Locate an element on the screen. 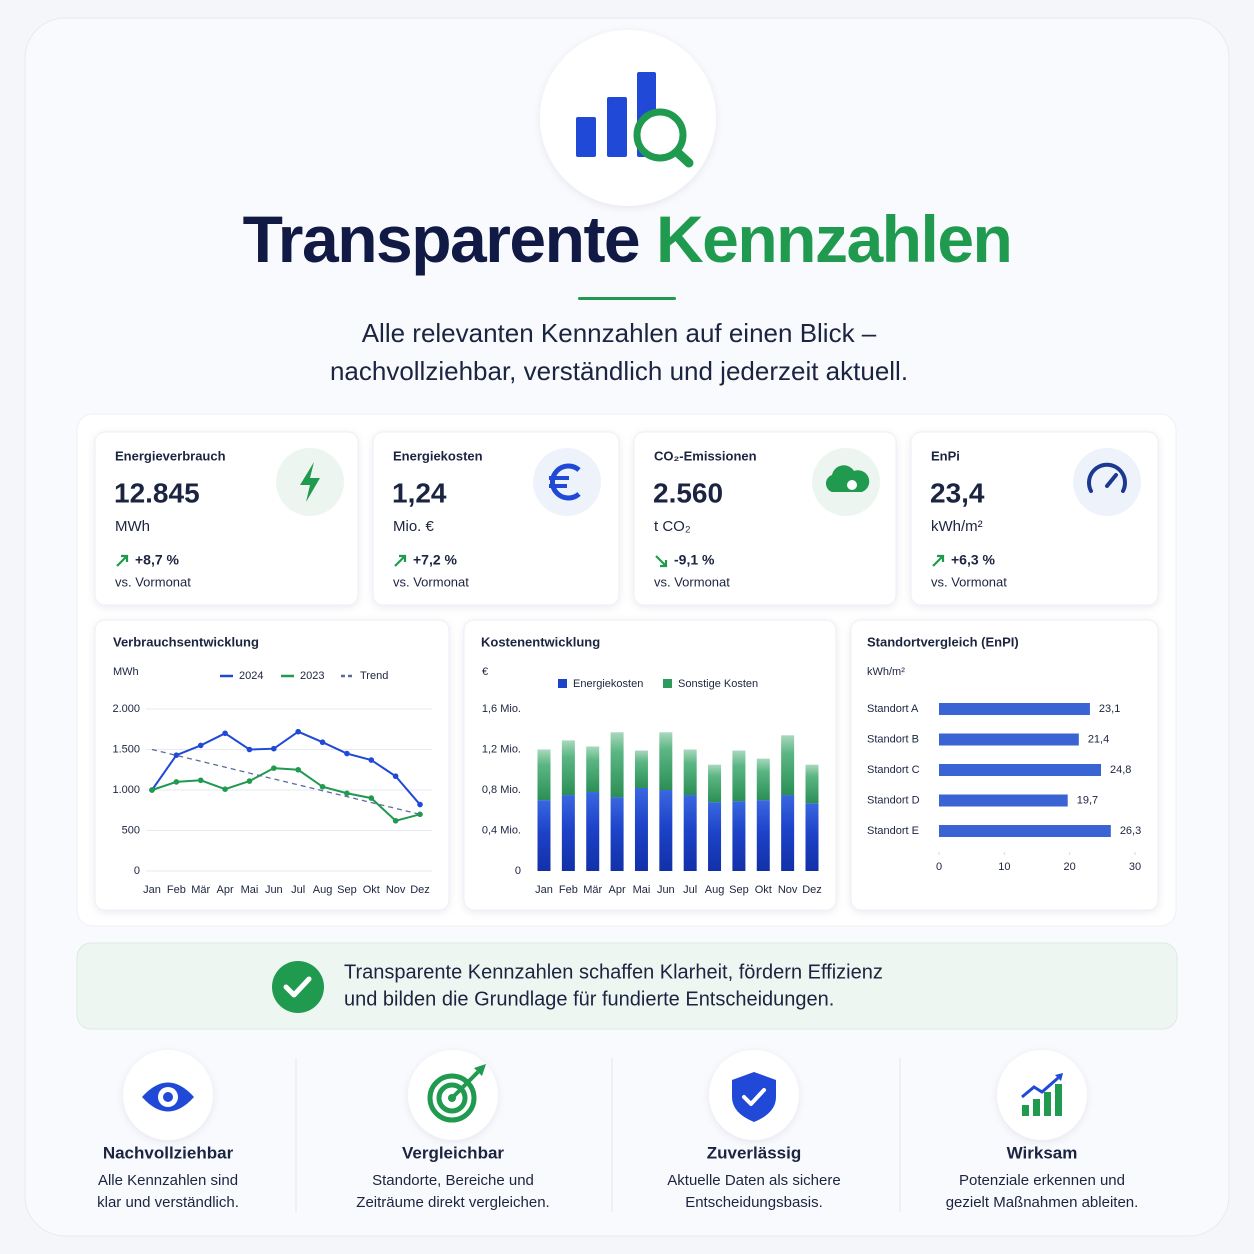 The height and width of the screenshot is (1254, 1254). x-tick-label: Jan is located at coordinates (544, 890).